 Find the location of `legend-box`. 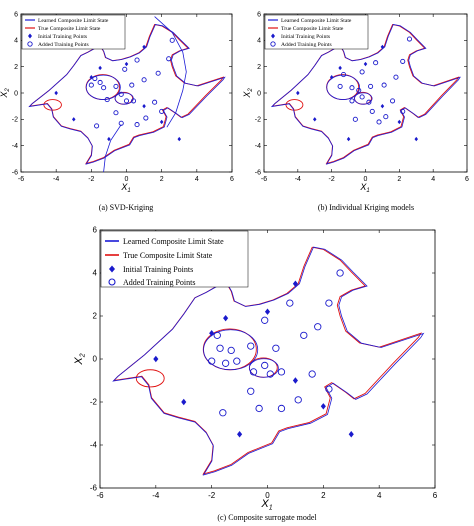

legend-box is located at coordinates (73, 32).